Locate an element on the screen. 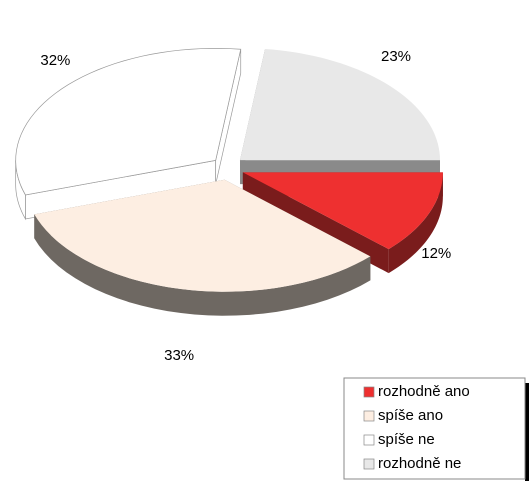  legend-label: rozhodně ano is located at coordinates (424, 391).